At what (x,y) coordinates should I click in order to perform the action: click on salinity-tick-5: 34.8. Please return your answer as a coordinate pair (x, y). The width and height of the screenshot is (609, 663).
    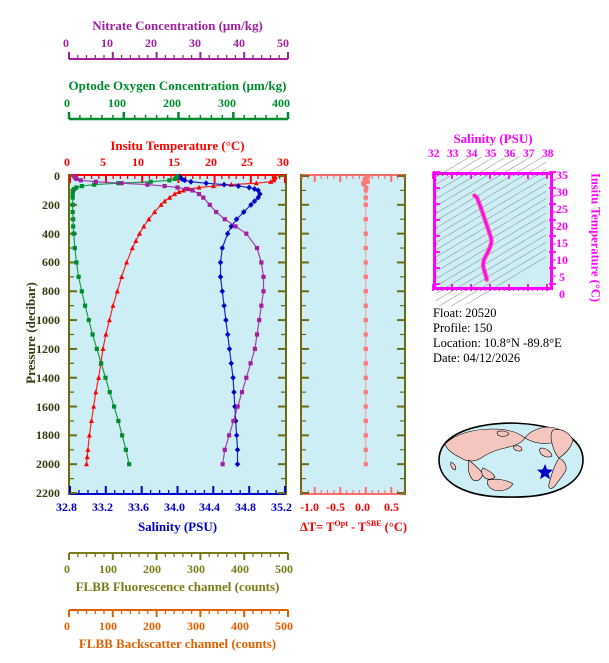
    Looking at the image, I should click on (245, 507).